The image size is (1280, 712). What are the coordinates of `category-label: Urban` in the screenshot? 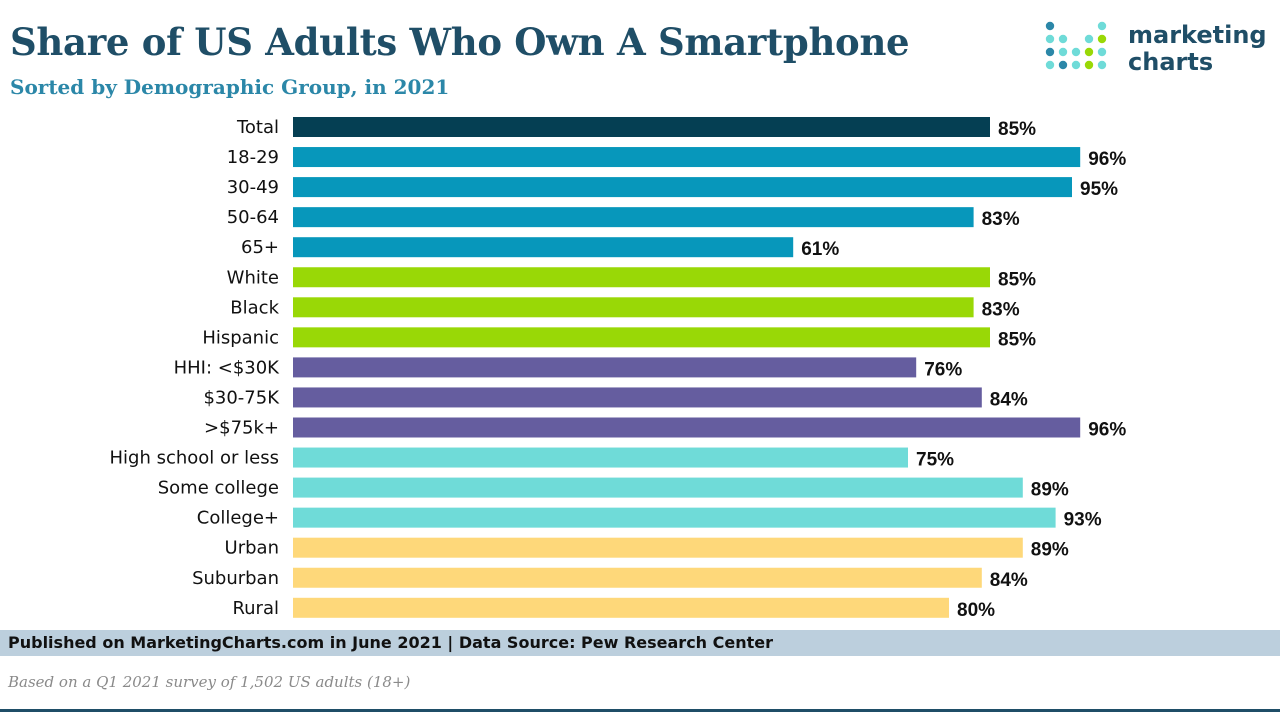 It's located at (252, 548).